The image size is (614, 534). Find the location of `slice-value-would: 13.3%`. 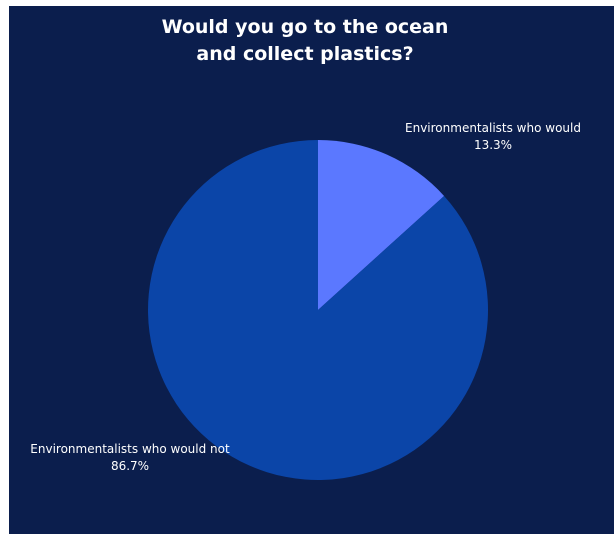

slice-value-would: 13.3% is located at coordinates (493, 145).